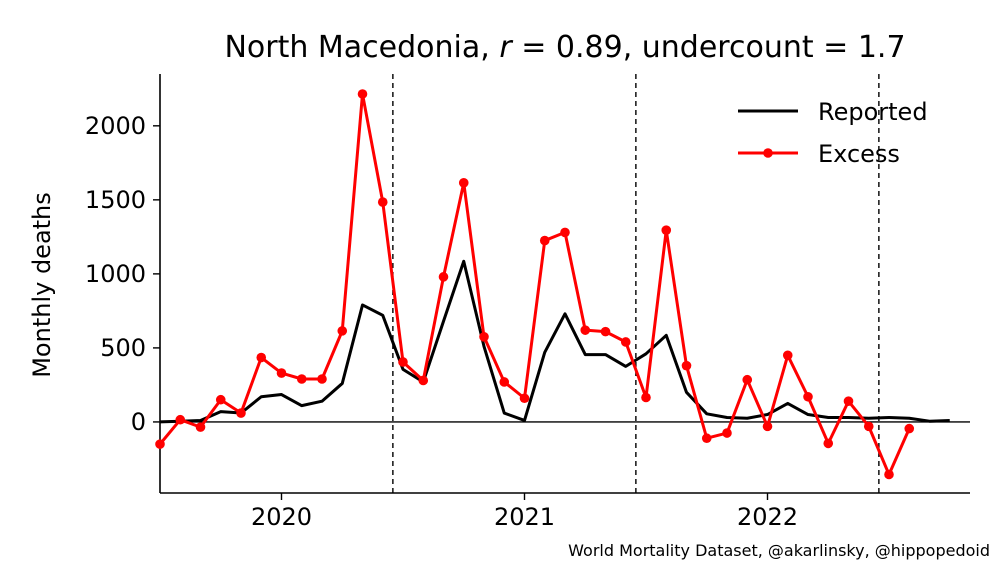 This screenshot has height=562, width=1000. I want to click on legend-marker-excess, so click(768, 153).